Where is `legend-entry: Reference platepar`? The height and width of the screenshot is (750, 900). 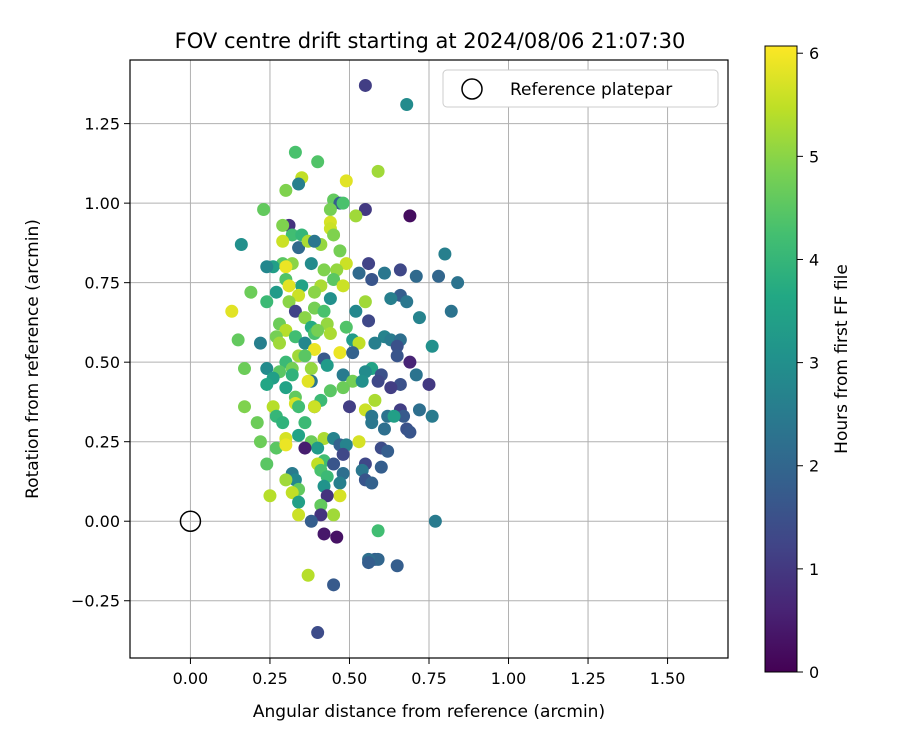 legend-entry: Reference platepar is located at coordinates (591, 90).